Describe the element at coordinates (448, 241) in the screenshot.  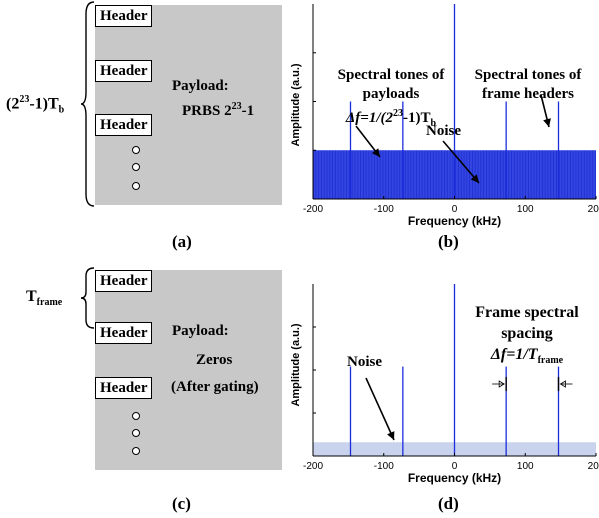
I see `caption-b: (b)` at that location.